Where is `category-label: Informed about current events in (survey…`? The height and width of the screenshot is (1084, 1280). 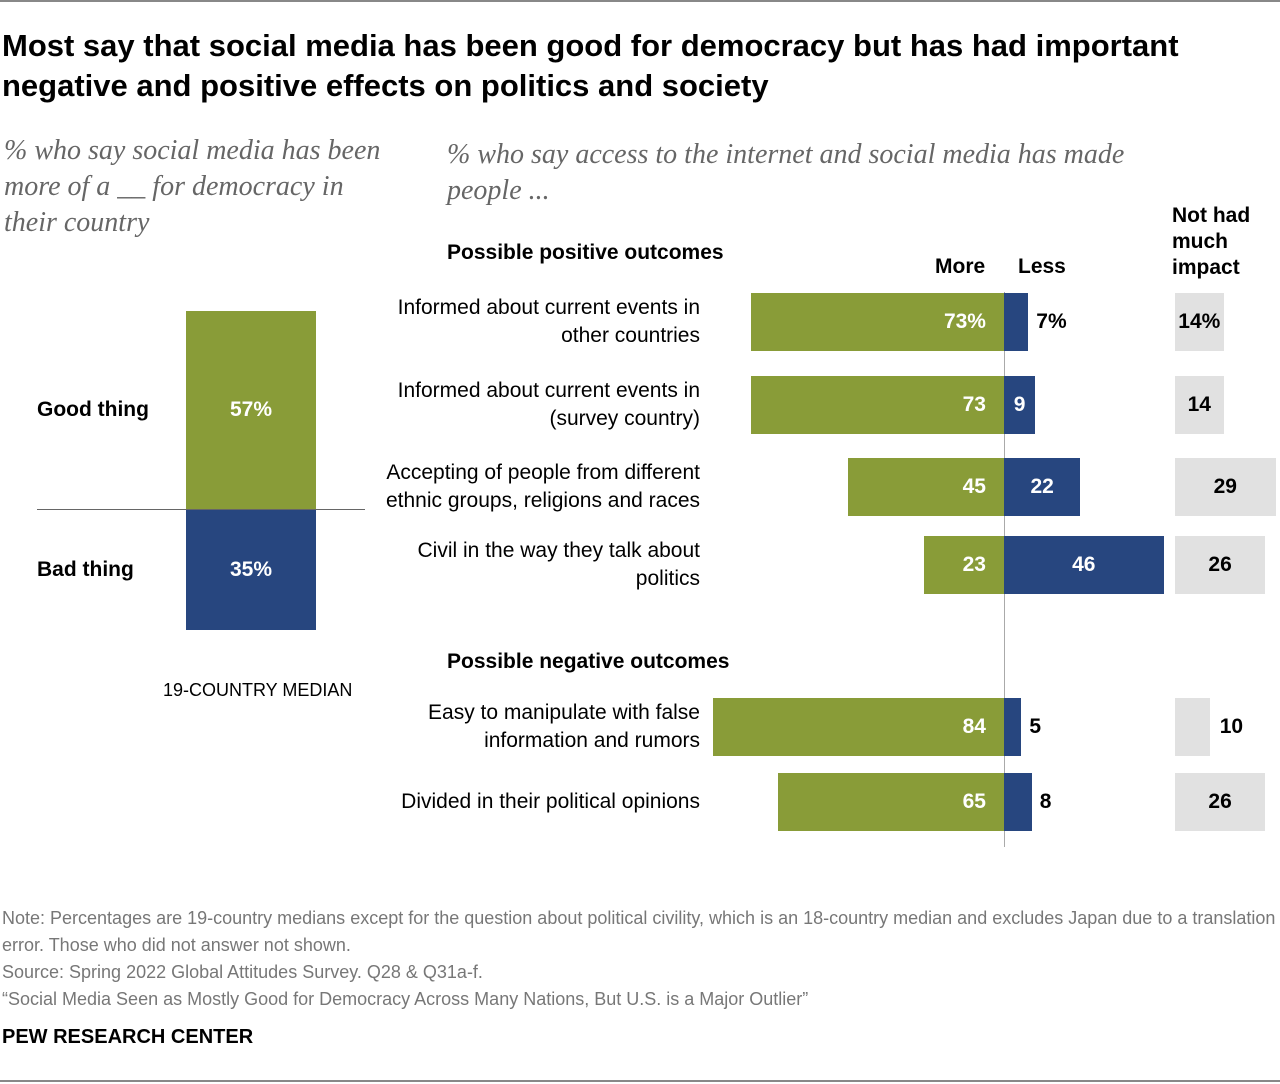 category-label: Informed about current events in (survey… is located at coordinates (548, 404).